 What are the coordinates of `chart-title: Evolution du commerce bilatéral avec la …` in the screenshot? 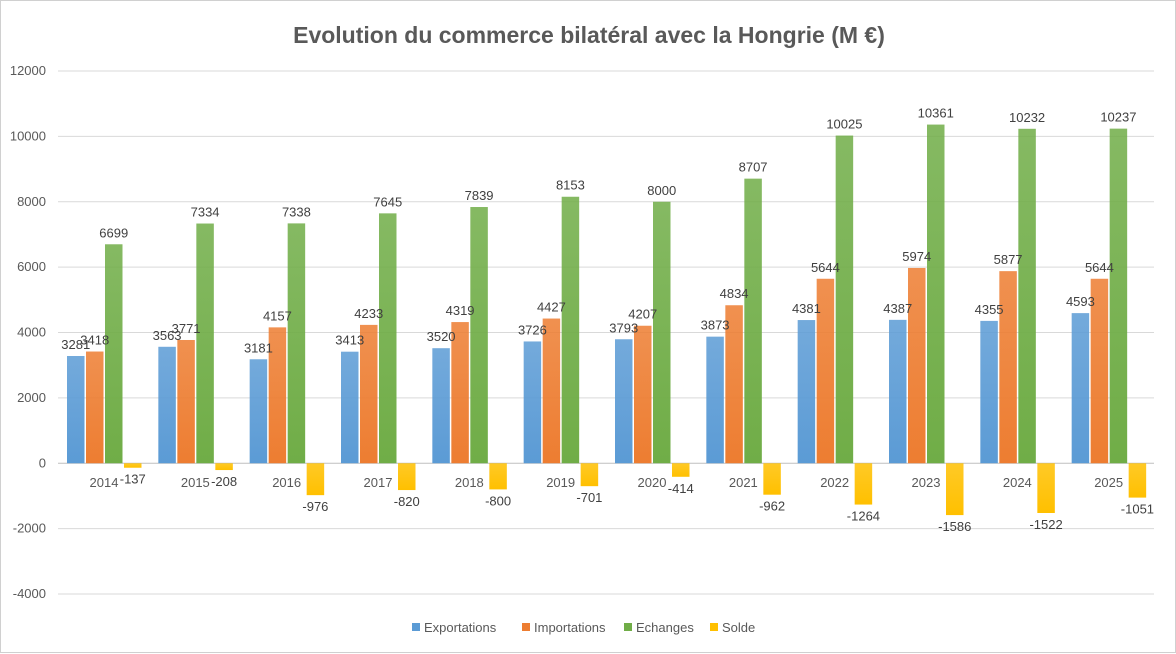 It's located at (589, 35).